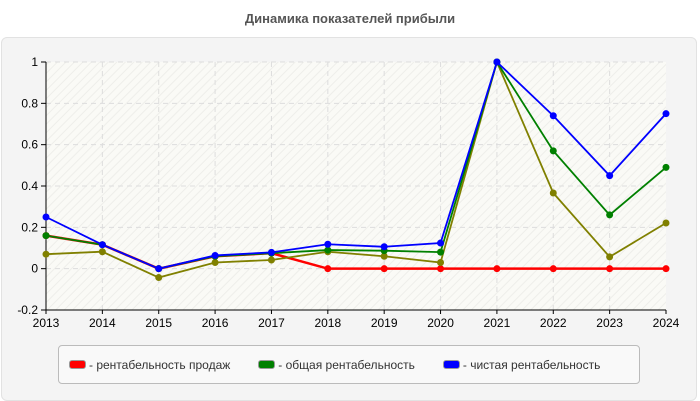  Describe the element at coordinates (160, 364) in the screenshot. I see `legend-label: - рентабельность продаж` at that location.